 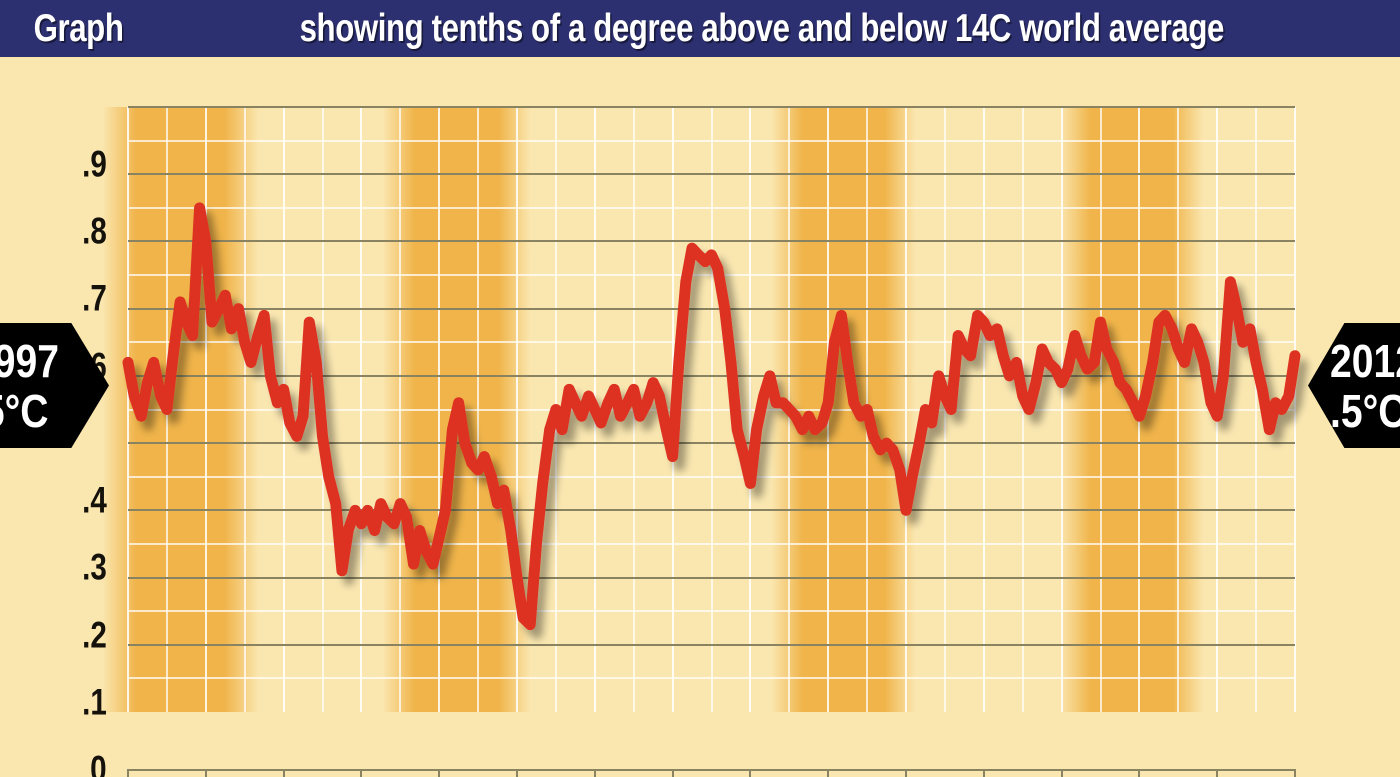 What do you see at coordinates (1, 726) in the screenshot?
I see `photographer-credit: BEN WELLER` at bounding box center [1, 726].